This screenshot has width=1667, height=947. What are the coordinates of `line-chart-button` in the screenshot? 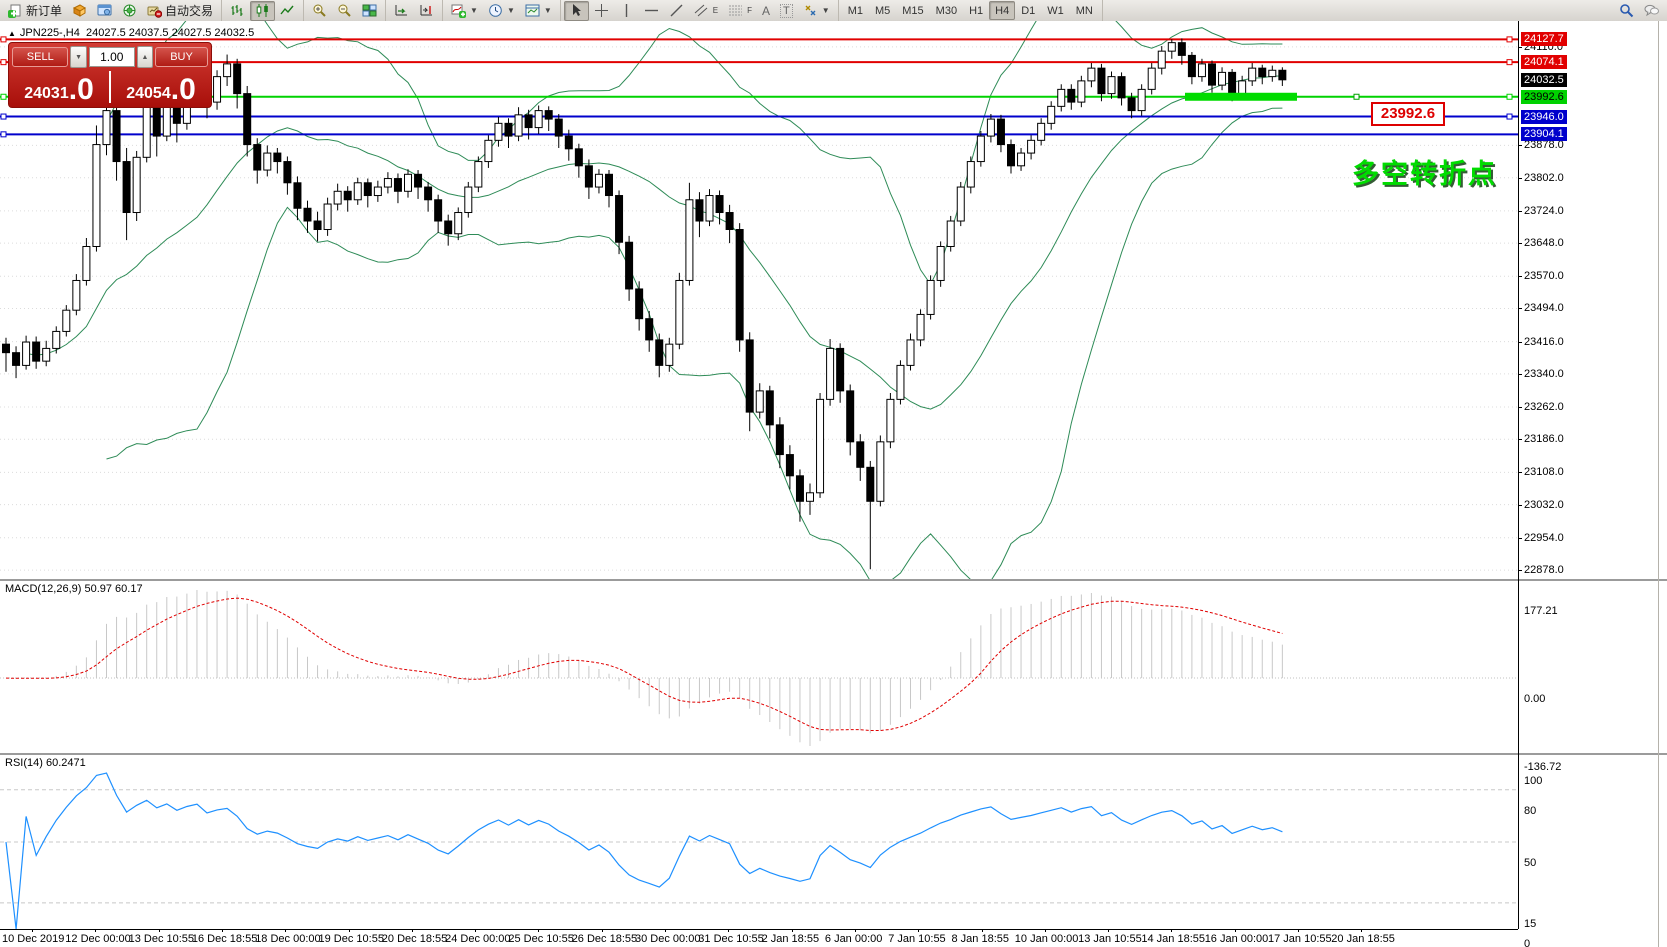 It's located at (287, 11).